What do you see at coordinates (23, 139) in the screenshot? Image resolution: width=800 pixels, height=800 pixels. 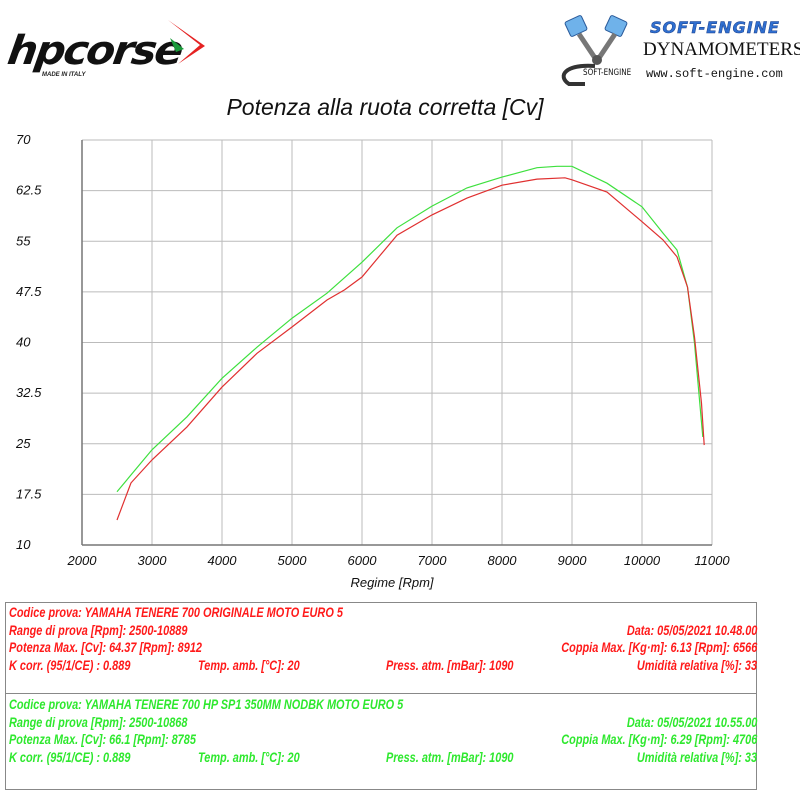 I see `y-tick-label: 70` at bounding box center [23, 139].